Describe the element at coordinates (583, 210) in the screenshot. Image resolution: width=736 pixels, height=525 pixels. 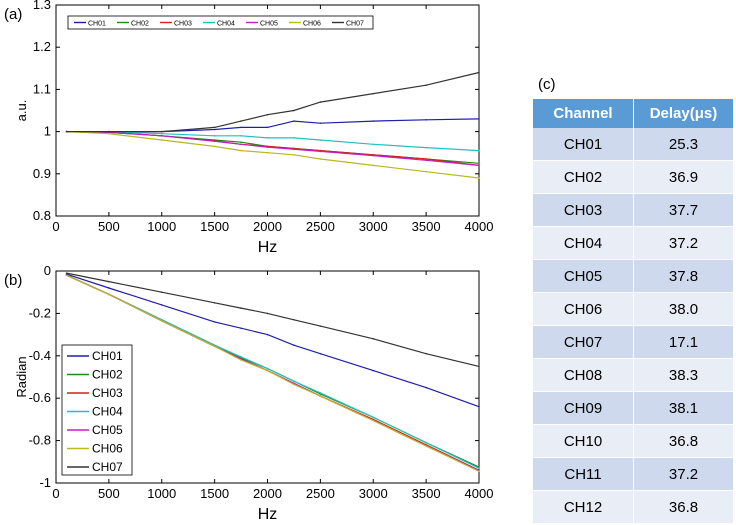
I see `channel-cell: CH03` at that location.